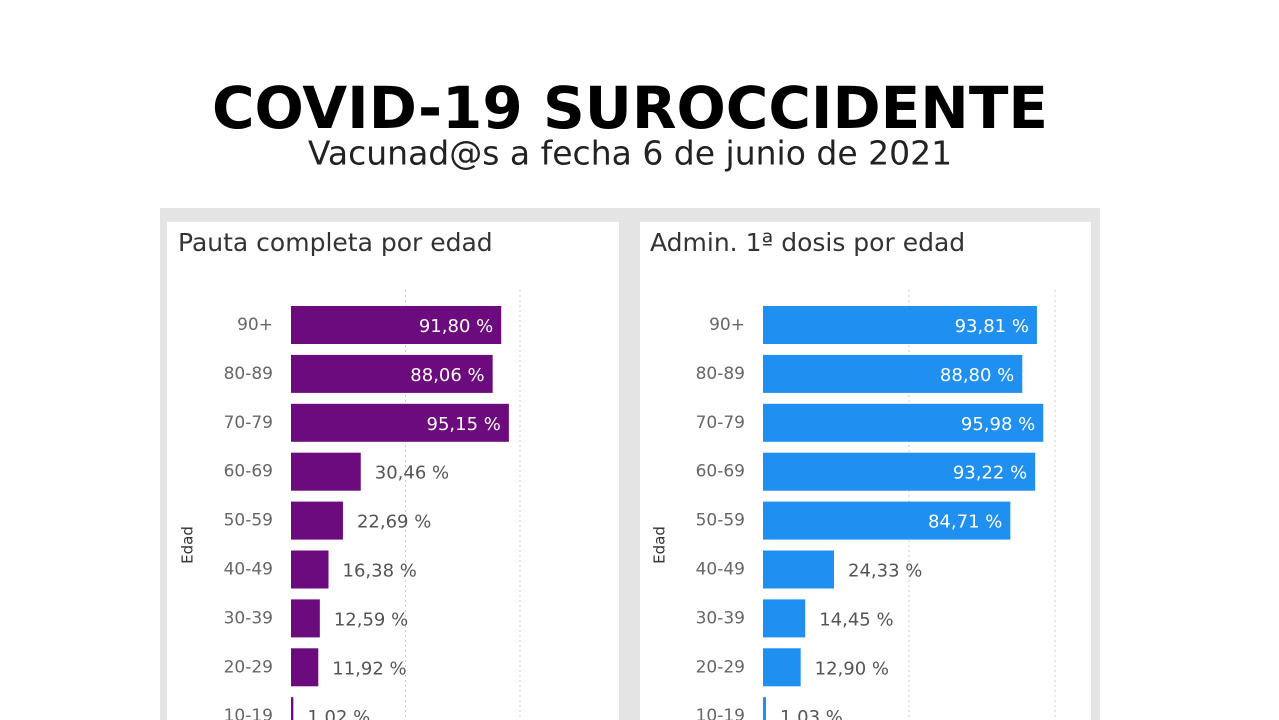  What do you see at coordinates (380, 571) in the screenshot?
I see `value-label: 16,38 %` at bounding box center [380, 571].